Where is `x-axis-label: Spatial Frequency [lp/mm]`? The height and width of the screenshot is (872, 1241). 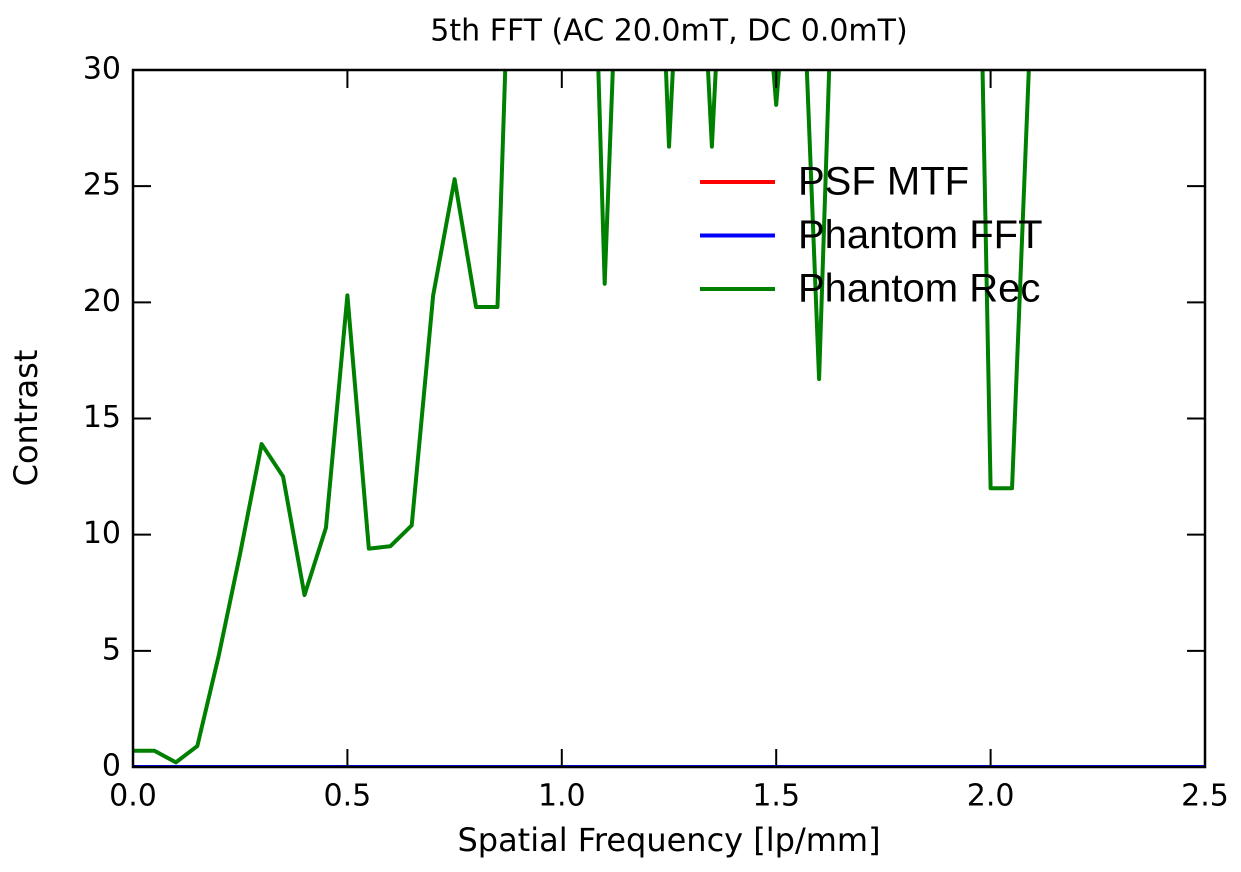 x-axis-label: Spatial Frequency [lp/mm] is located at coordinates (668, 840).